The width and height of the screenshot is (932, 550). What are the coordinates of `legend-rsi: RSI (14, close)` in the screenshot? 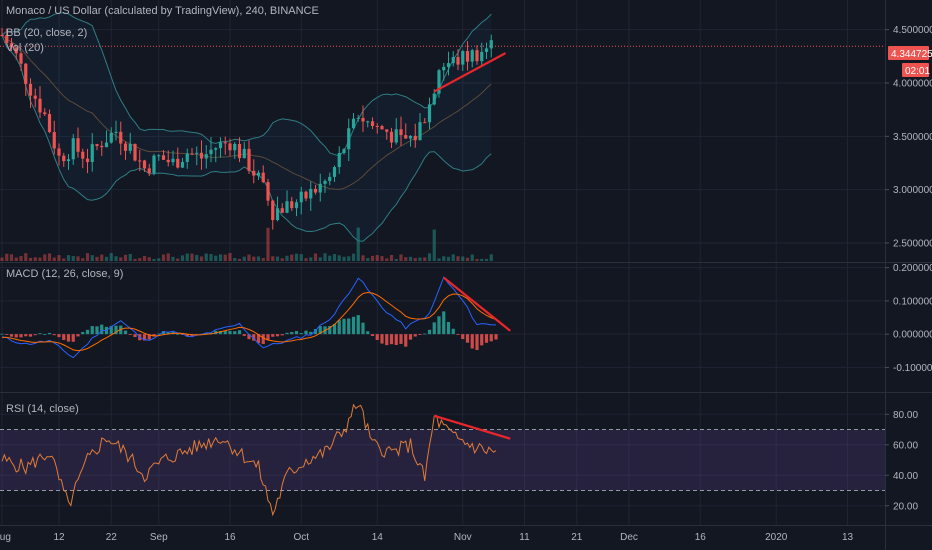 It's located at (42, 409).